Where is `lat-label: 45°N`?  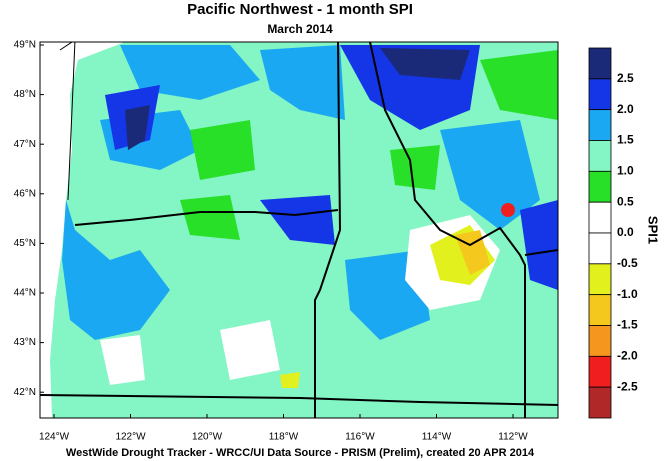
lat-label: 45°N is located at coordinates (25, 243).